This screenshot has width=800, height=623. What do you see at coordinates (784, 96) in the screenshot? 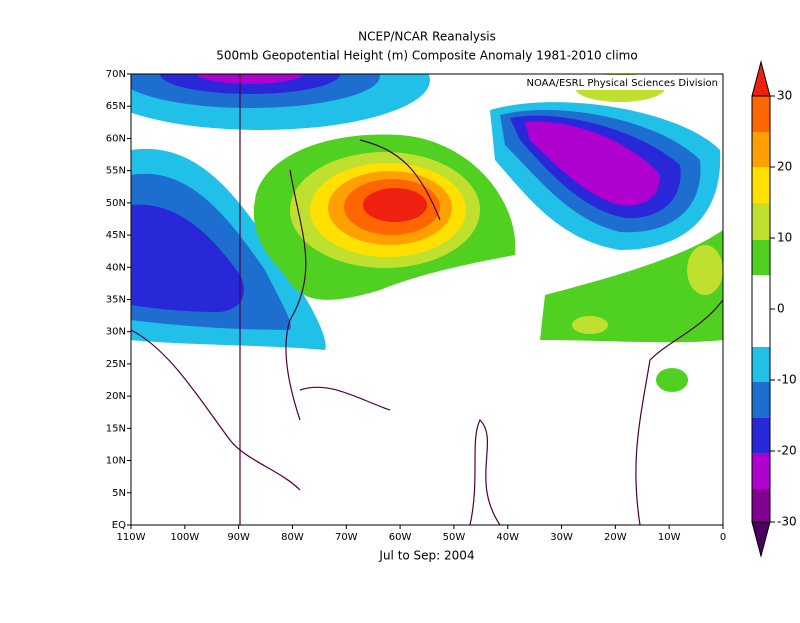
I see `colorbar-label: 30` at bounding box center [784, 96].